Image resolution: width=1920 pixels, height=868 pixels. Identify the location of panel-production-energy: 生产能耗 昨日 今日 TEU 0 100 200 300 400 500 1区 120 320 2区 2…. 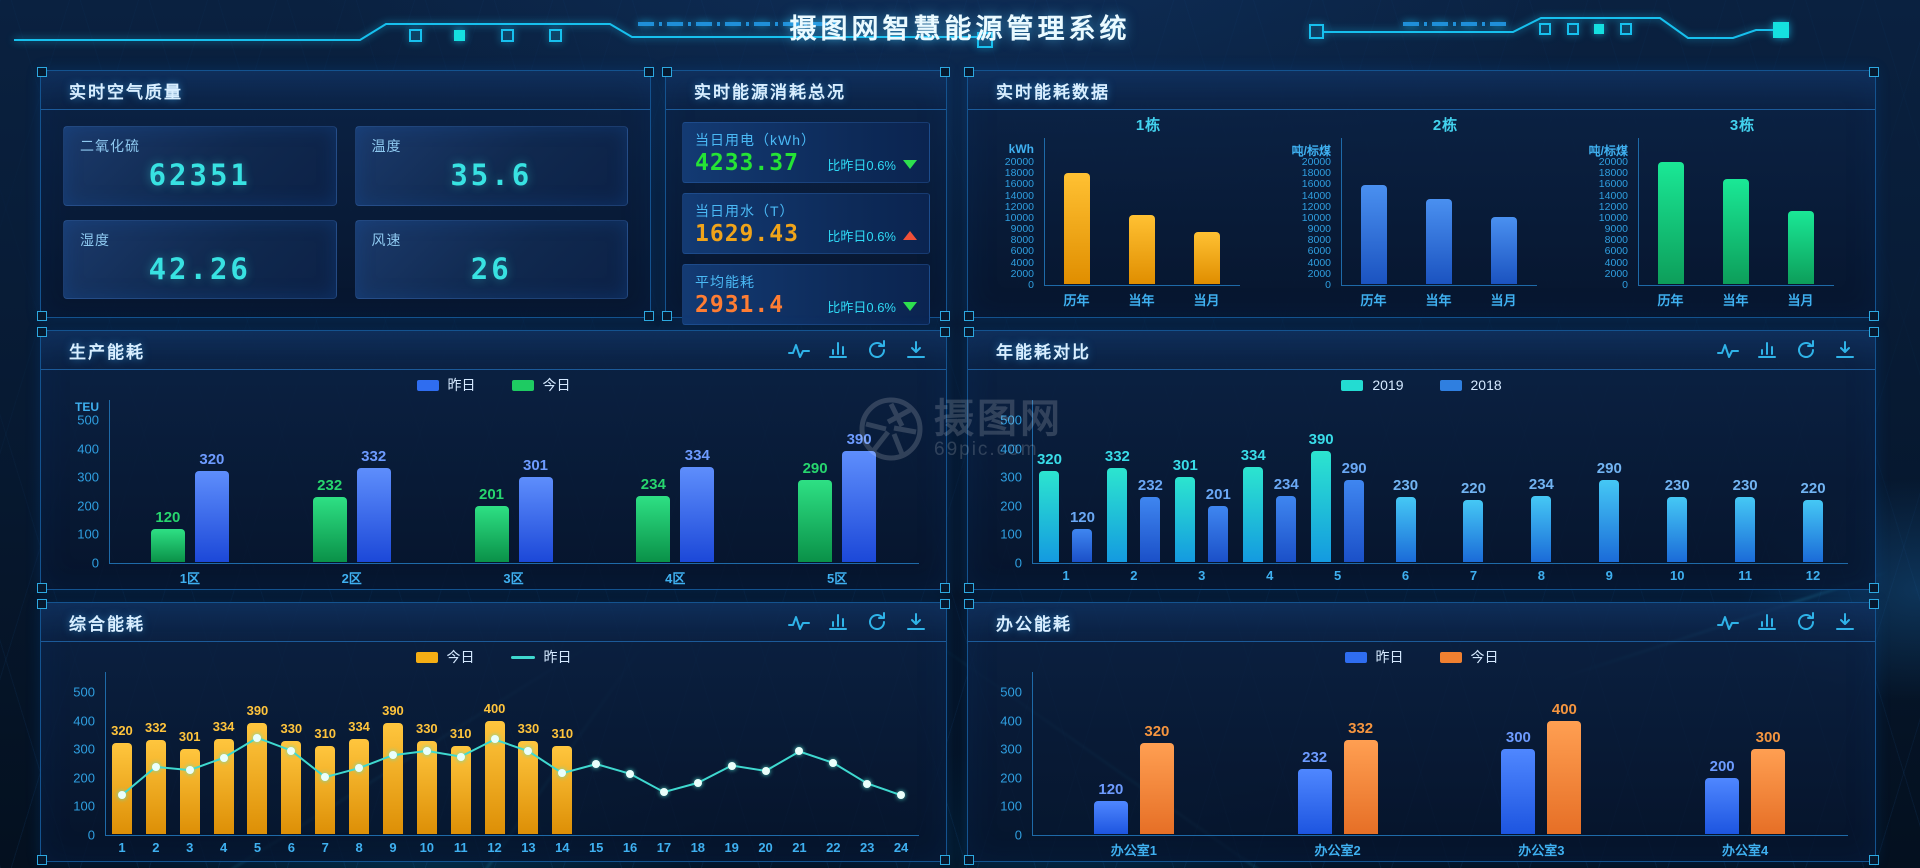
(493, 460).